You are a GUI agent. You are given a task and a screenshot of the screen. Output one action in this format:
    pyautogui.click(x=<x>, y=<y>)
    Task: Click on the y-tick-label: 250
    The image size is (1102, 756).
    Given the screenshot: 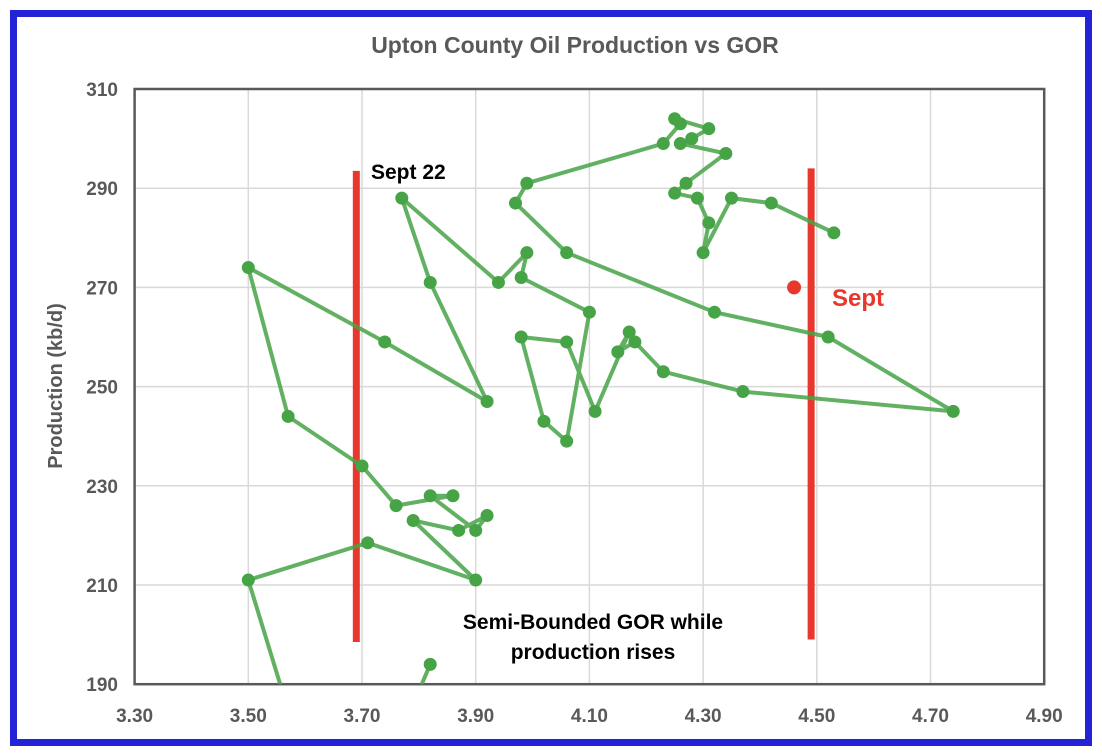 What is the action you would take?
    pyautogui.click(x=102, y=388)
    